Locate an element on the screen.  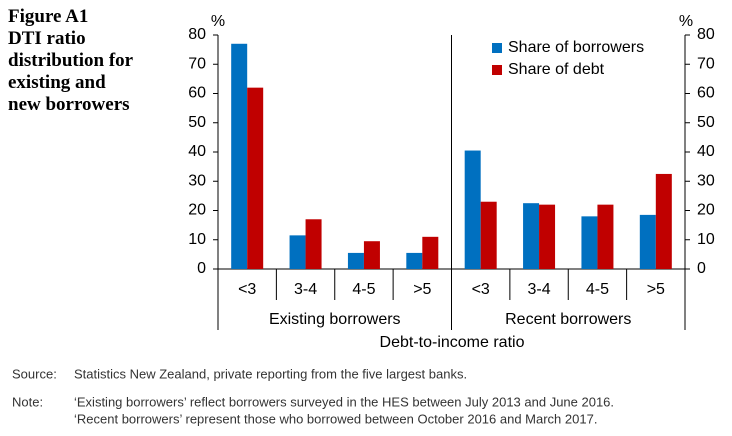
y-tick-label: 40 is located at coordinates (197, 151).